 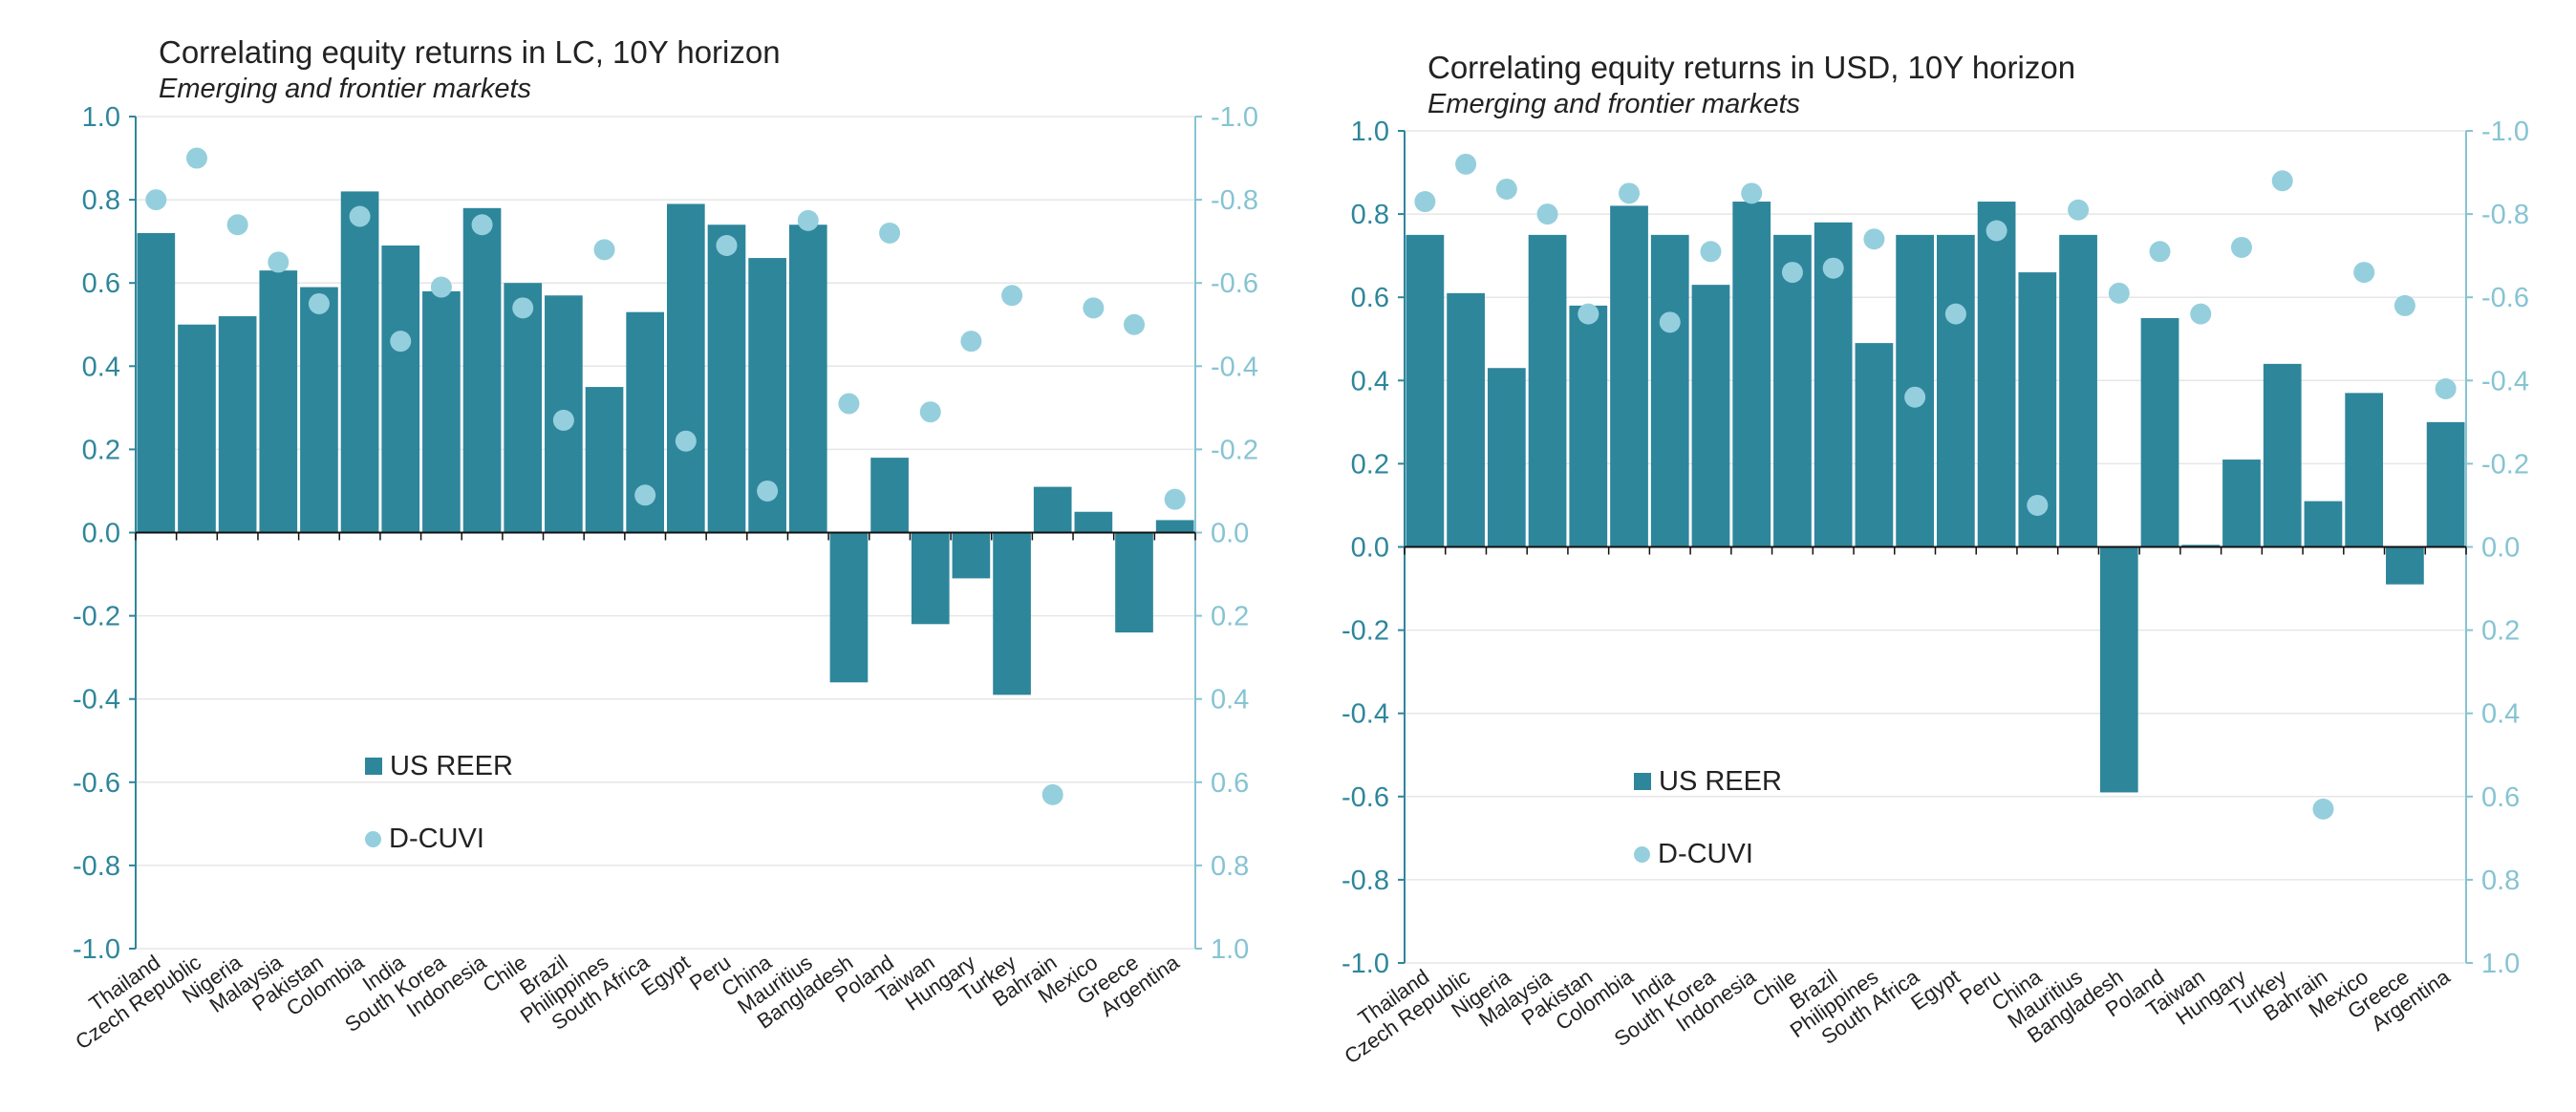 What do you see at coordinates (1708, 854) in the screenshot?
I see `legend-item-dot: D-CUVI` at bounding box center [1708, 854].